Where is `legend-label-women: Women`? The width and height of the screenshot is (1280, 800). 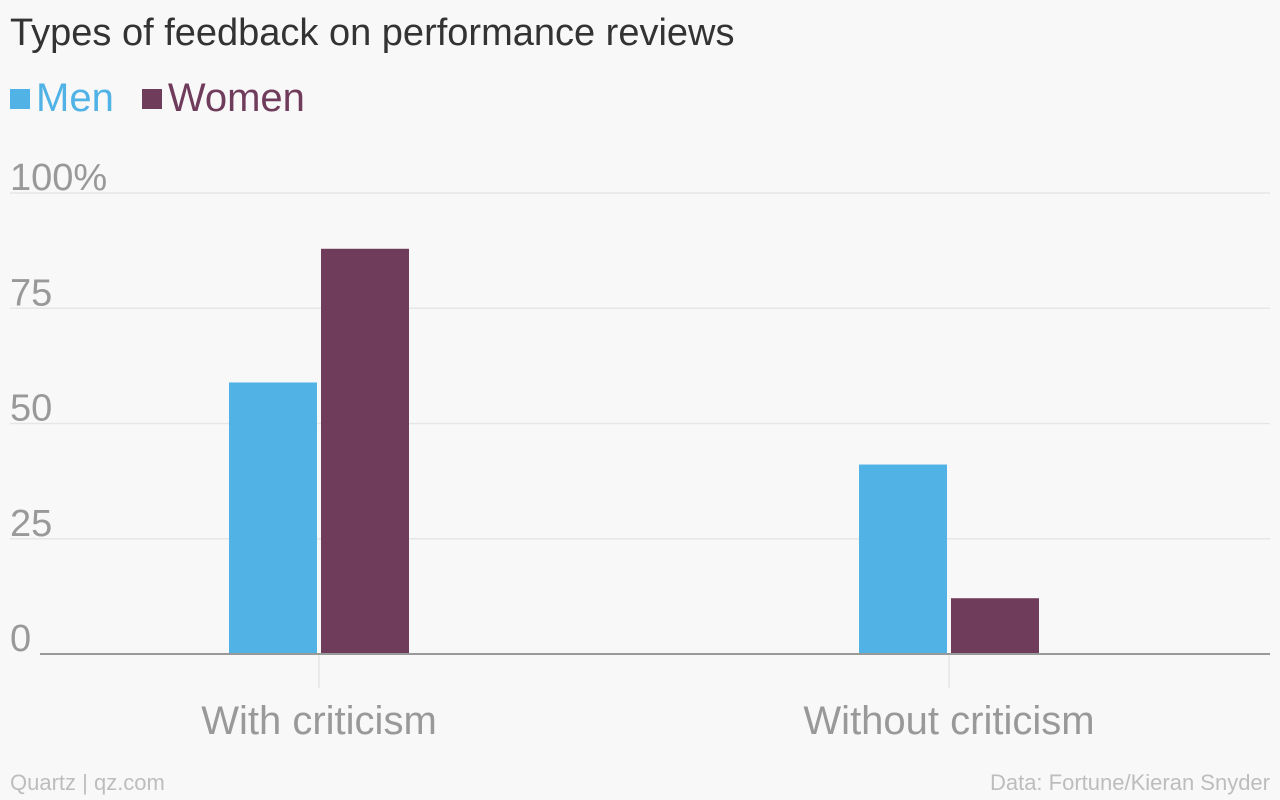
legend-label-women: Women is located at coordinates (236, 98).